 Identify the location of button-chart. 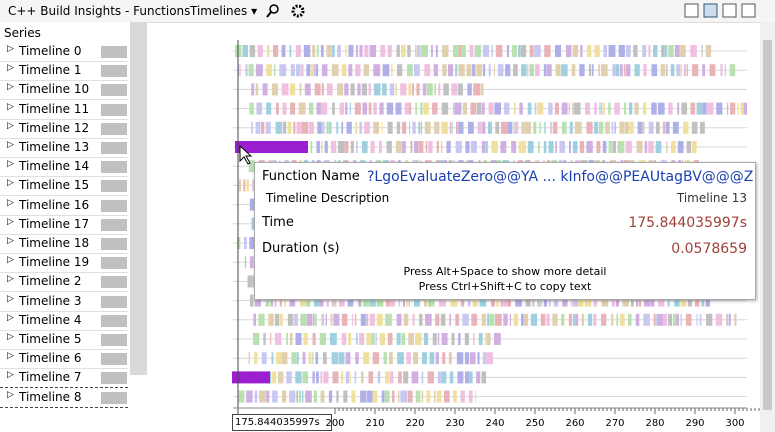
(691, 10).